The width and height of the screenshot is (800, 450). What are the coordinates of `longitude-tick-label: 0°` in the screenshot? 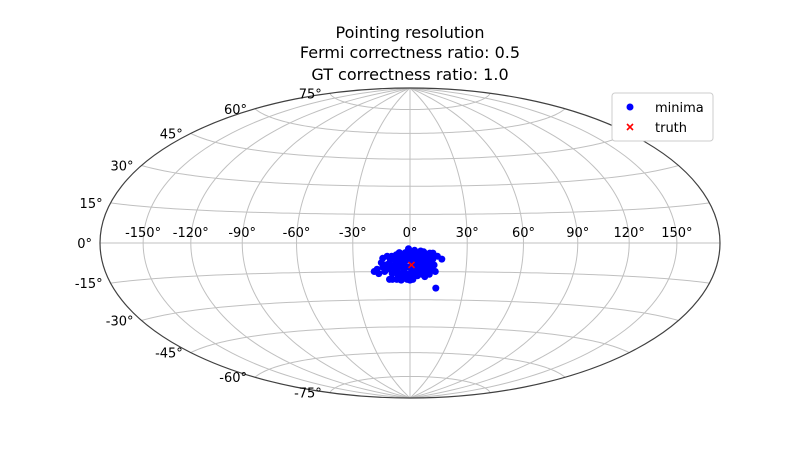 It's located at (410, 233).